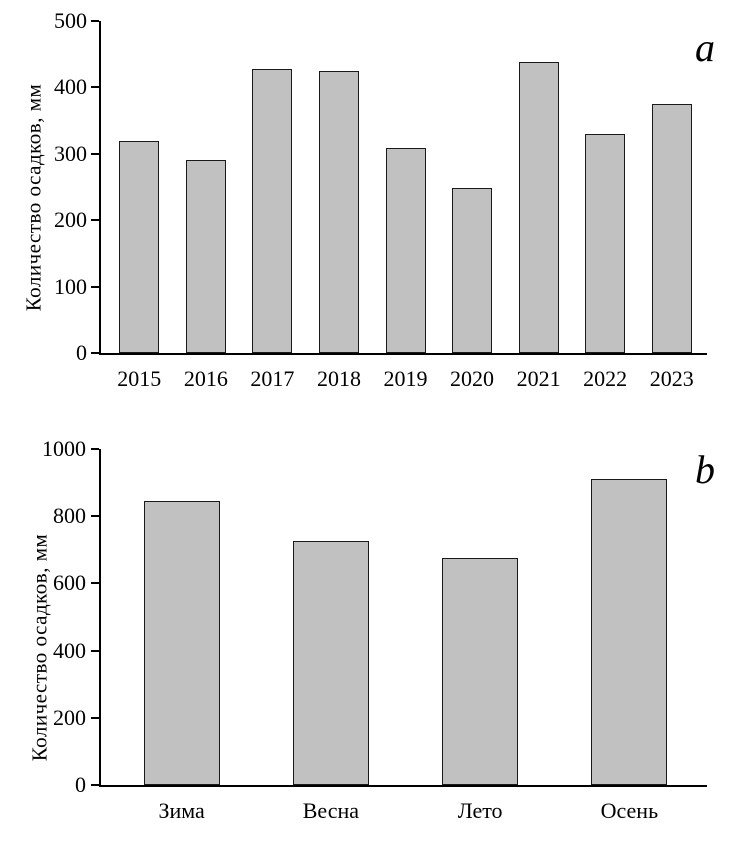 The height and width of the screenshot is (855, 731). Describe the element at coordinates (69, 583) in the screenshot. I see `y-tick-label-b-600: 600` at that location.